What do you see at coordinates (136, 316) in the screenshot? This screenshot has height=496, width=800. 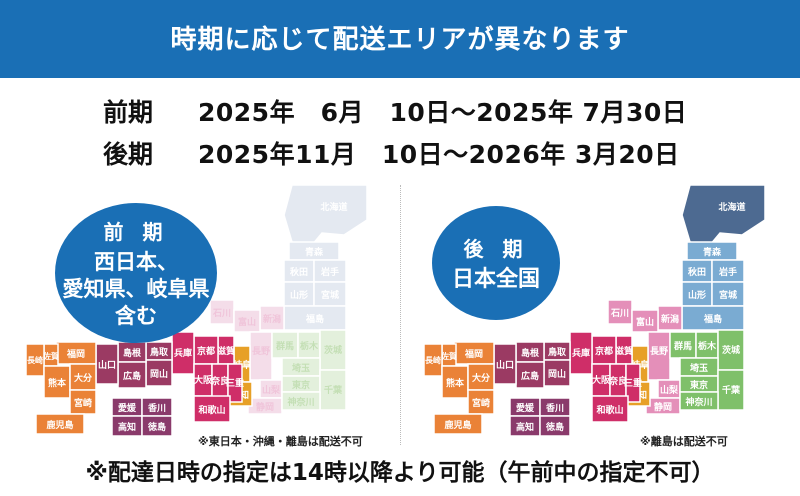 I see `early-bubble-line: 含む` at bounding box center [136, 316].